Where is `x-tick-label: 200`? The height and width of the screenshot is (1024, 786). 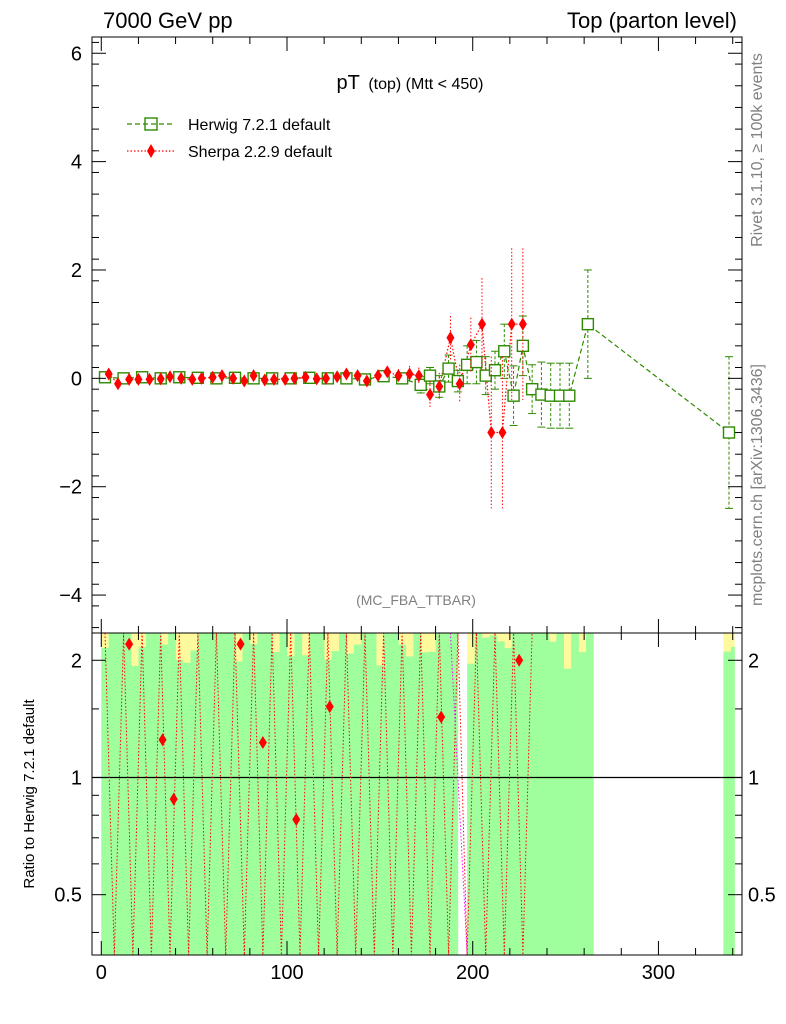 x-tick-label: 200 is located at coordinates (472, 973).